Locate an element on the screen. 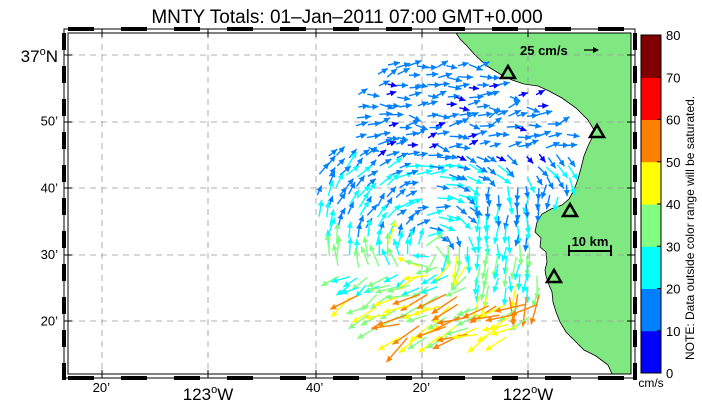  latitude-label: 20’ is located at coordinates (49, 321).